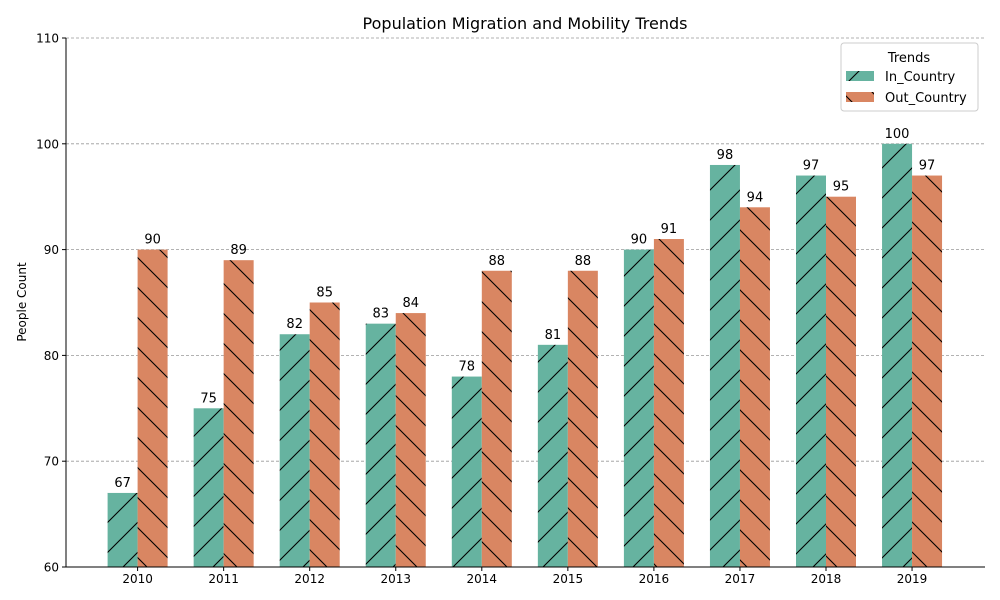 The height and width of the screenshot is (600, 1000). Describe the element at coordinates (208, 398) in the screenshot. I see `data-label: 75` at that location.